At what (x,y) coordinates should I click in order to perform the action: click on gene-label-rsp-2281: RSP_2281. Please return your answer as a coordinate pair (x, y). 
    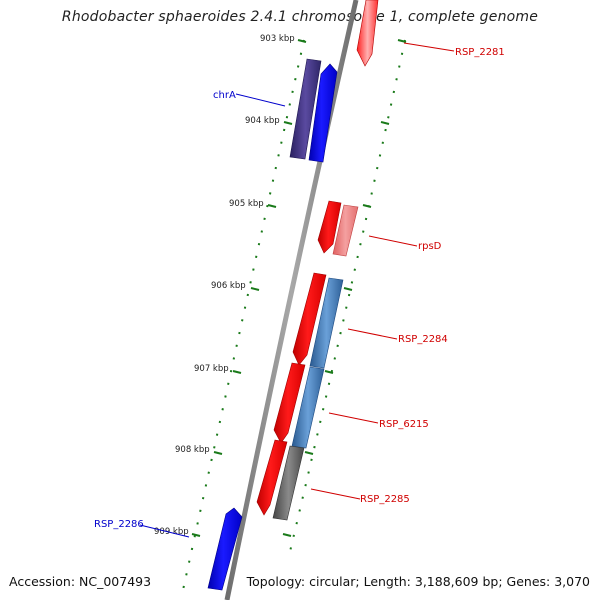
    Looking at the image, I should click on (480, 52).